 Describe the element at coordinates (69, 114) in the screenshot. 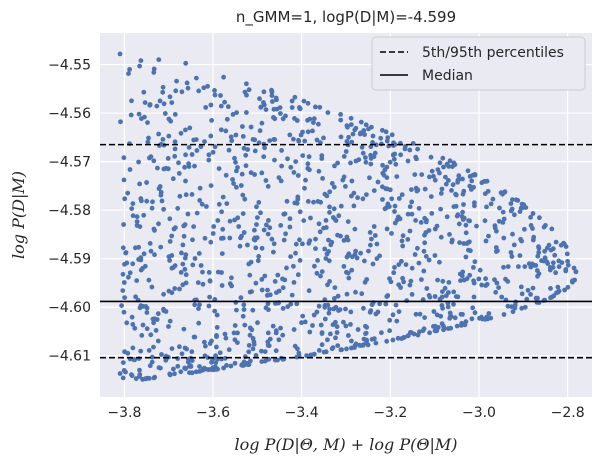

I see `y-tick-label: −4.56` at that location.